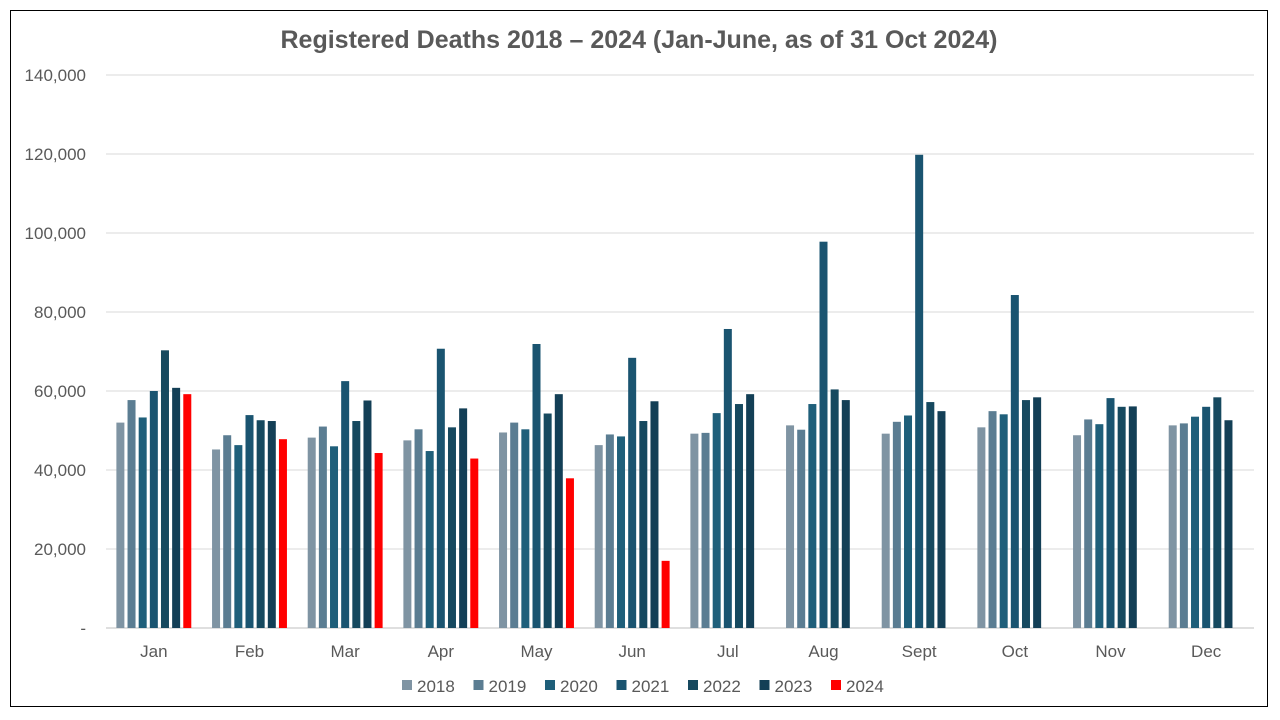  I want to click on bar-mar-2021, so click(345, 504).